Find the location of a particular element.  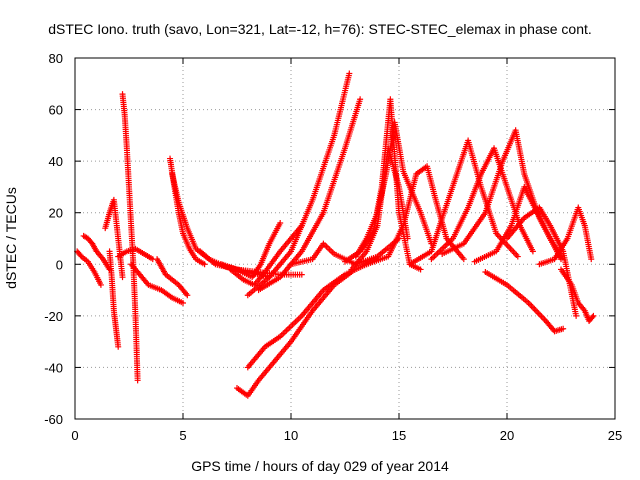

x-tick-label: 20 is located at coordinates (507, 435).